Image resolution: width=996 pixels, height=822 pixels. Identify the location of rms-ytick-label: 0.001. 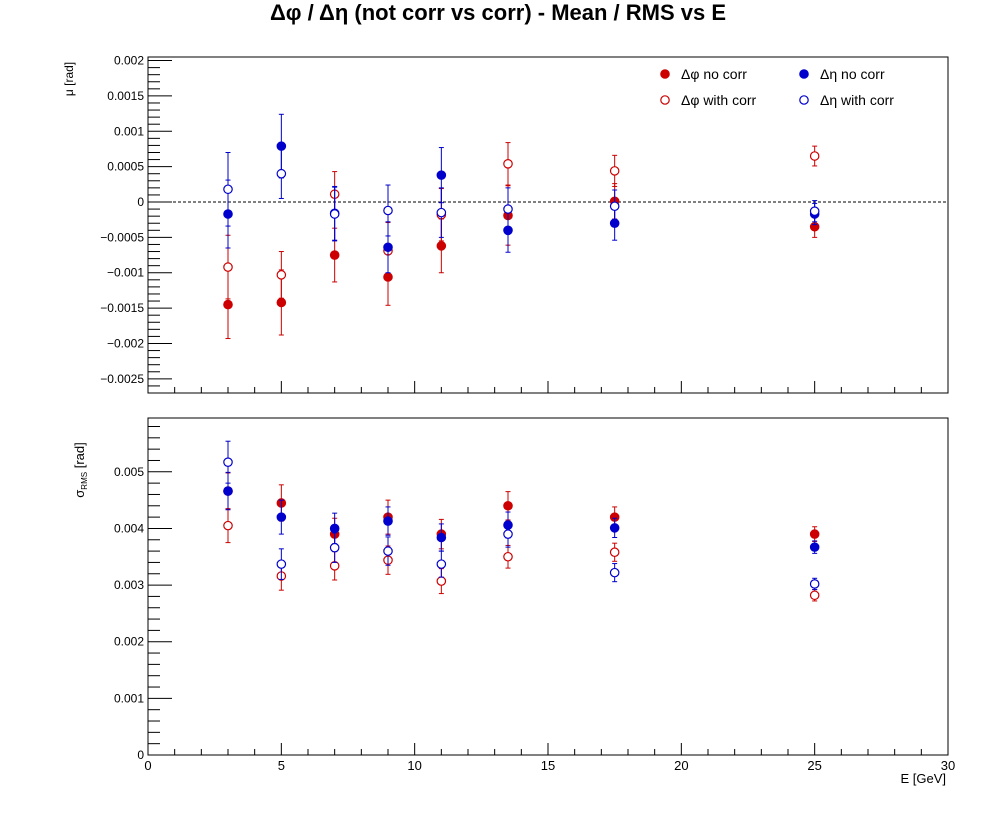
(129, 698).